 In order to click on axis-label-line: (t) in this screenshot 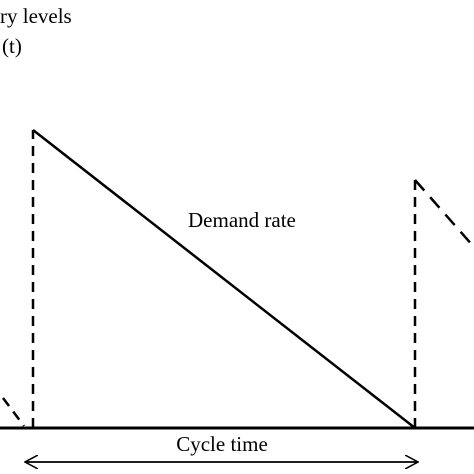, I will do `click(12, 46)`.